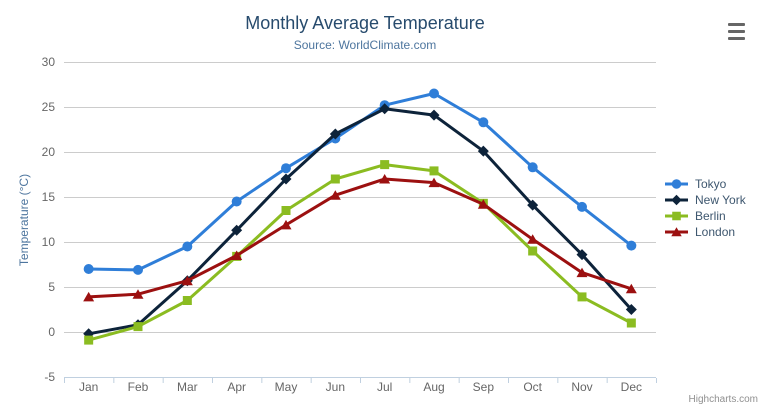 The image size is (769, 416). What do you see at coordinates (723, 399) in the screenshot?
I see `highcharts-credit: Highcharts.com` at bounding box center [723, 399].